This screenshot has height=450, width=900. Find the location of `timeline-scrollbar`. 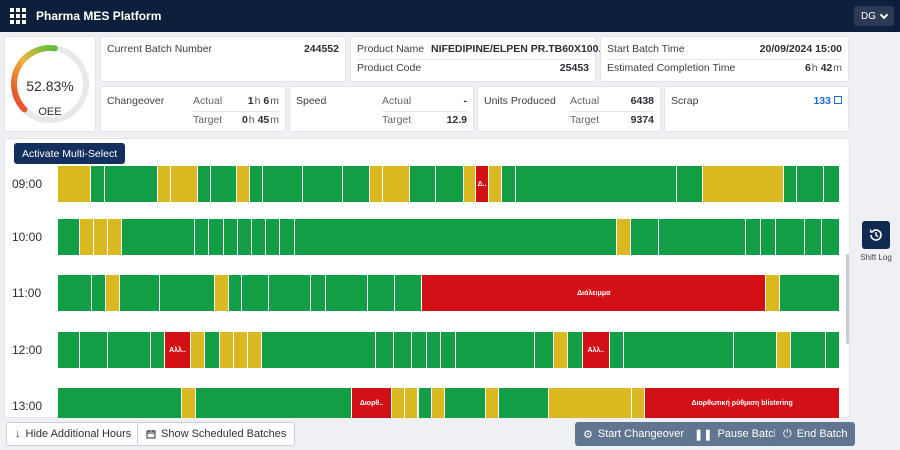

timeline-scrollbar is located at coordinates (847, 299).